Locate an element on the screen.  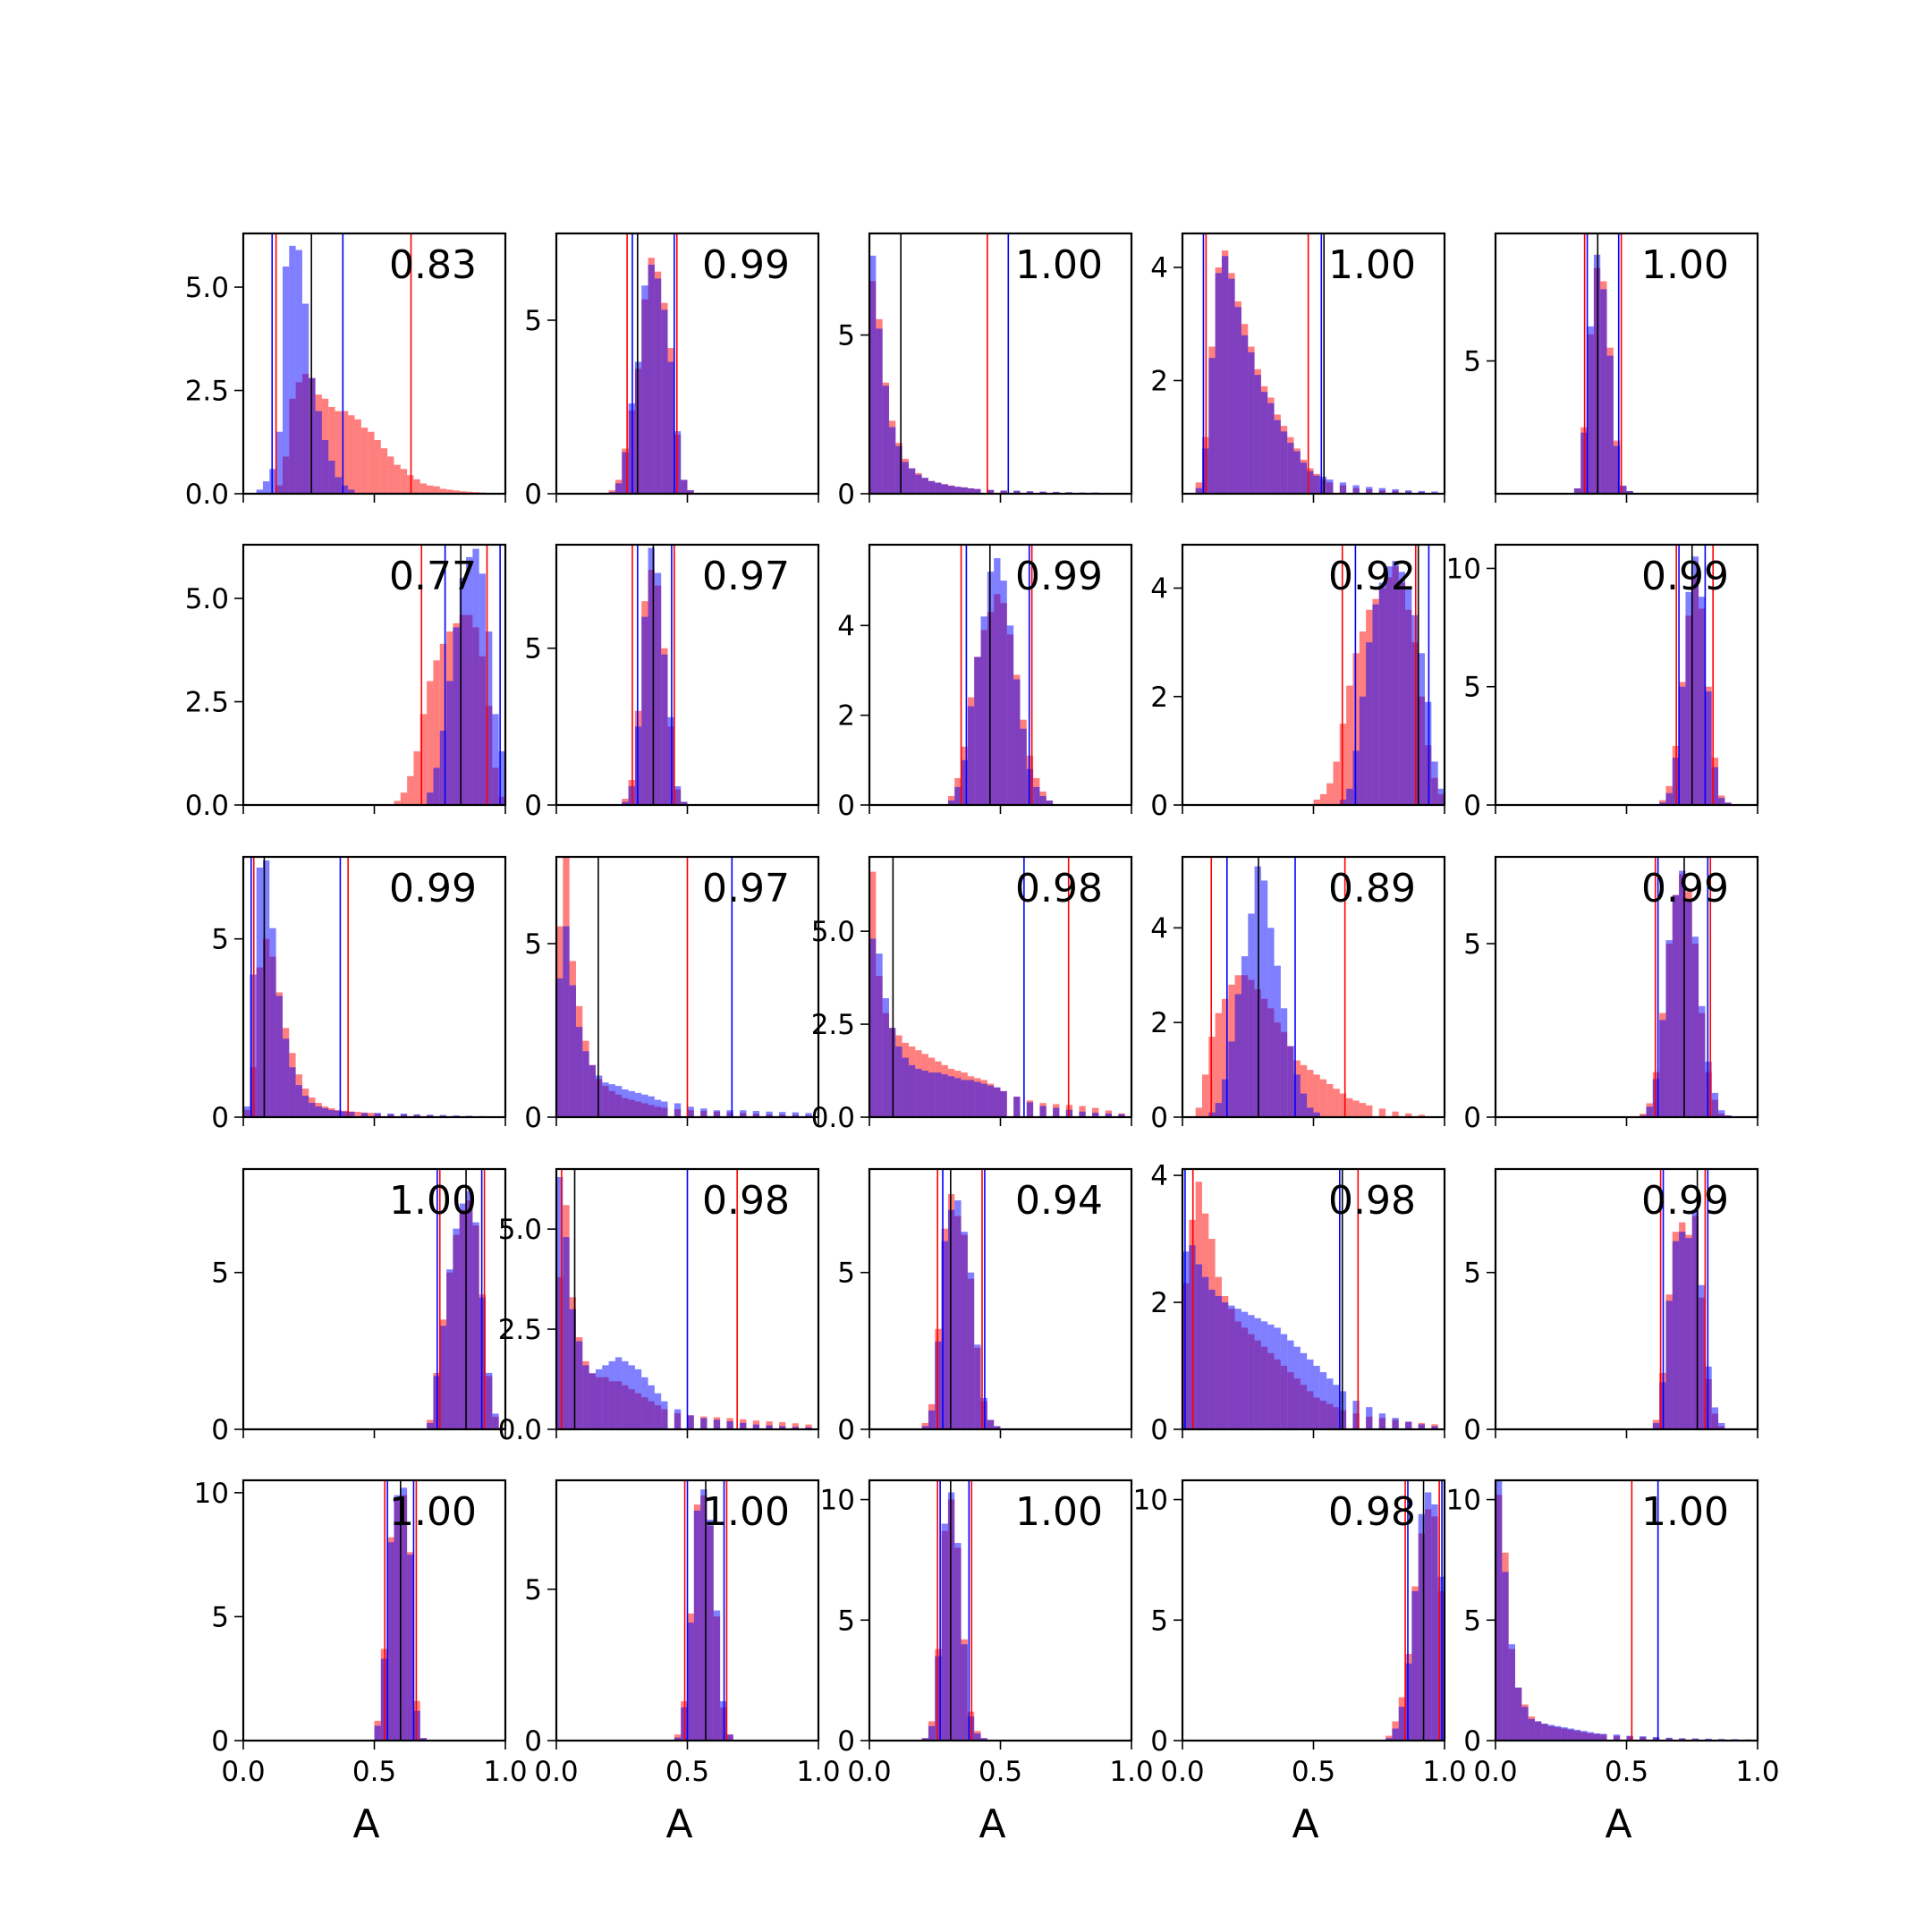
x-tick-label: 1.0 is located at coordinates (818, 1772).